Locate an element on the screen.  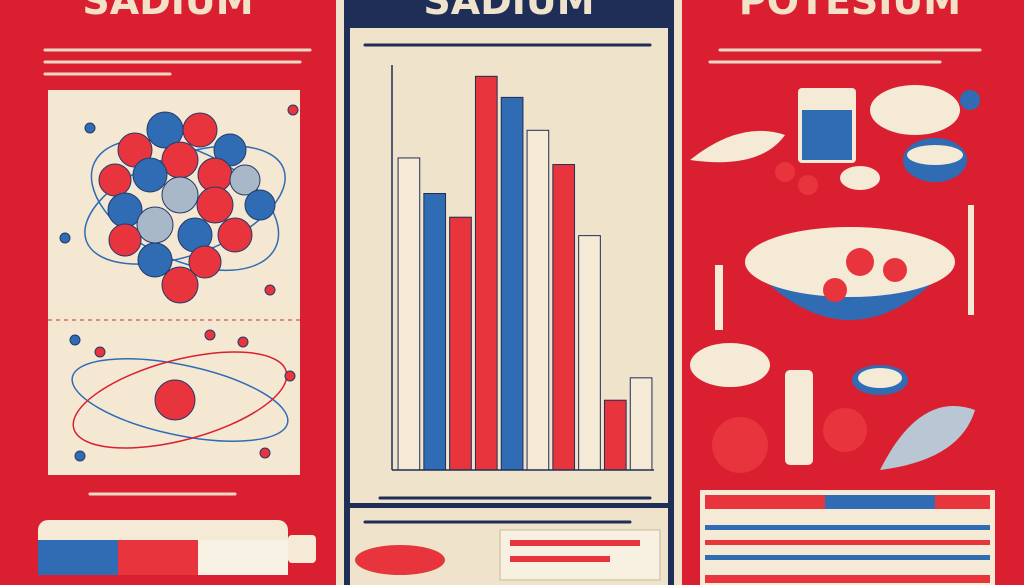
left-title: SADIUM is located at coordinates (167, 11).